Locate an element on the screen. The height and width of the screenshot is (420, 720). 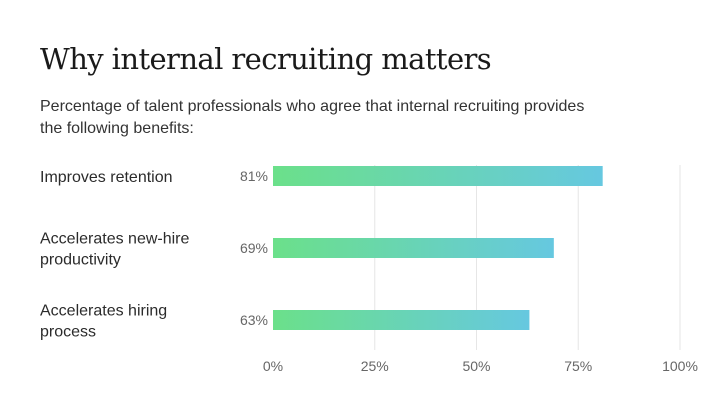
category-label: Accelerates new-hire productivity is located at coordinates (115, 250).